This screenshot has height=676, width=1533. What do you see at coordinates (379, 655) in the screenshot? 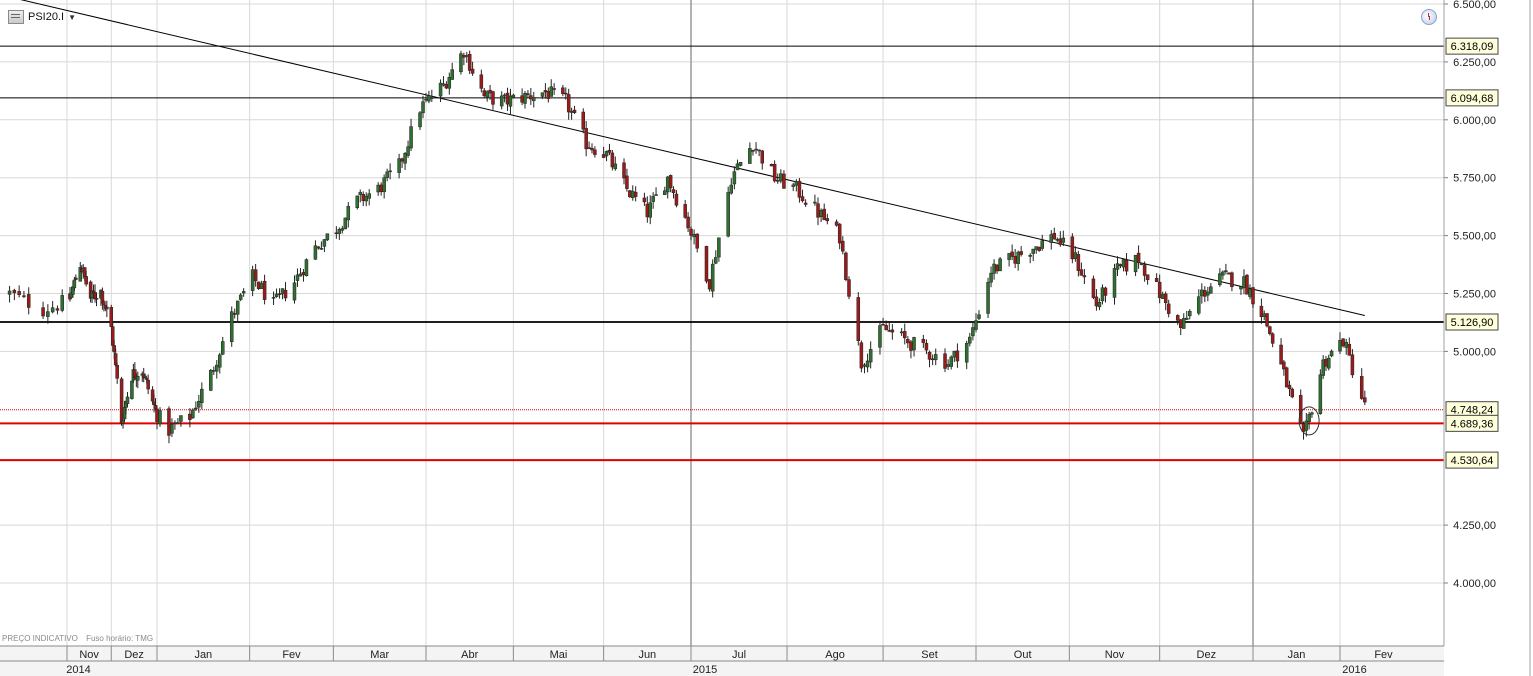
I see `month-label: Mar` at bounding box center [379, 655].